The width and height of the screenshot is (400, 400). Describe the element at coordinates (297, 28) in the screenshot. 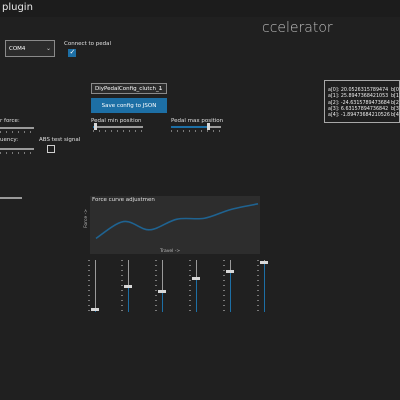

I see `page-title: ccelerator` at that location.